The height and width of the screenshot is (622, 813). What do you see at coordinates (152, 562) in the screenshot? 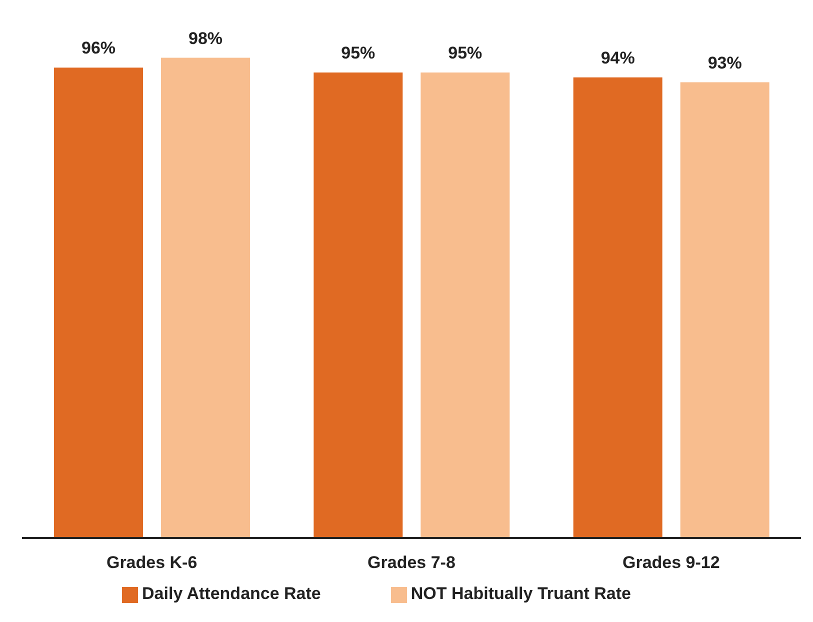
I see `x-tick-label: Grades K-6` at bounding box center [152, 562].